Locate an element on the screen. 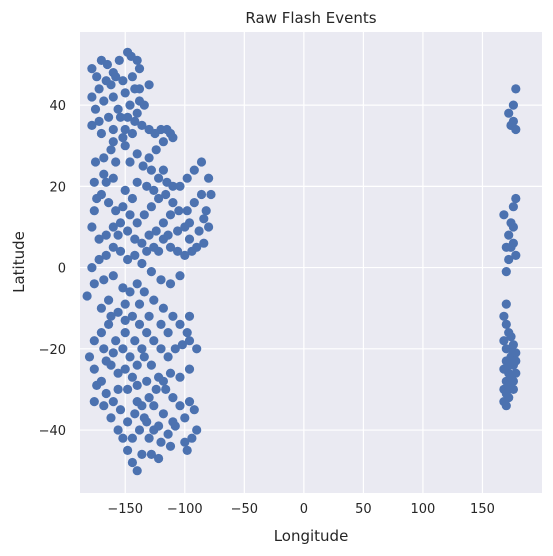 The image size is (553, 556). y-tick-label: −20 is located at coordinates (52, 350).